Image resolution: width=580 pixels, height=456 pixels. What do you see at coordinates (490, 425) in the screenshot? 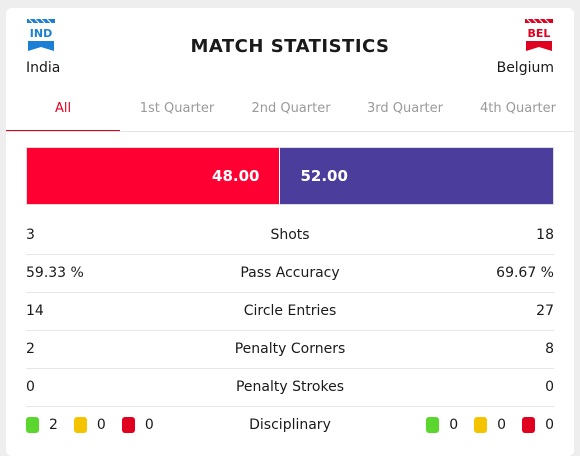
I see `away-disciplinary-cards: 0 0 0` at bounding box center [490, 425].